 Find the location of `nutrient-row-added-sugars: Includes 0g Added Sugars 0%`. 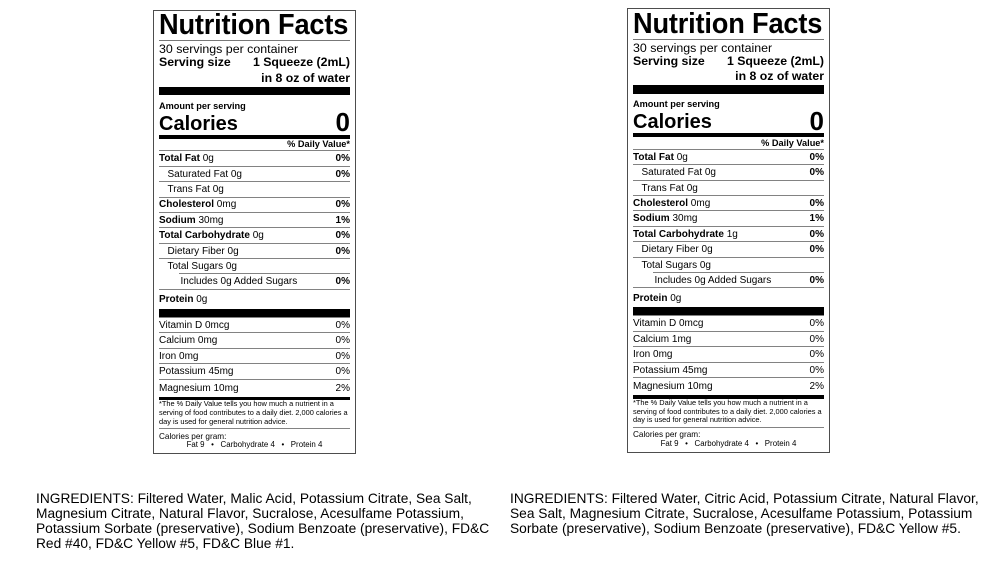

nutrient-row-added-sugars: Includes 0g Added Sugars 0% is located at coordinates (254, 280).